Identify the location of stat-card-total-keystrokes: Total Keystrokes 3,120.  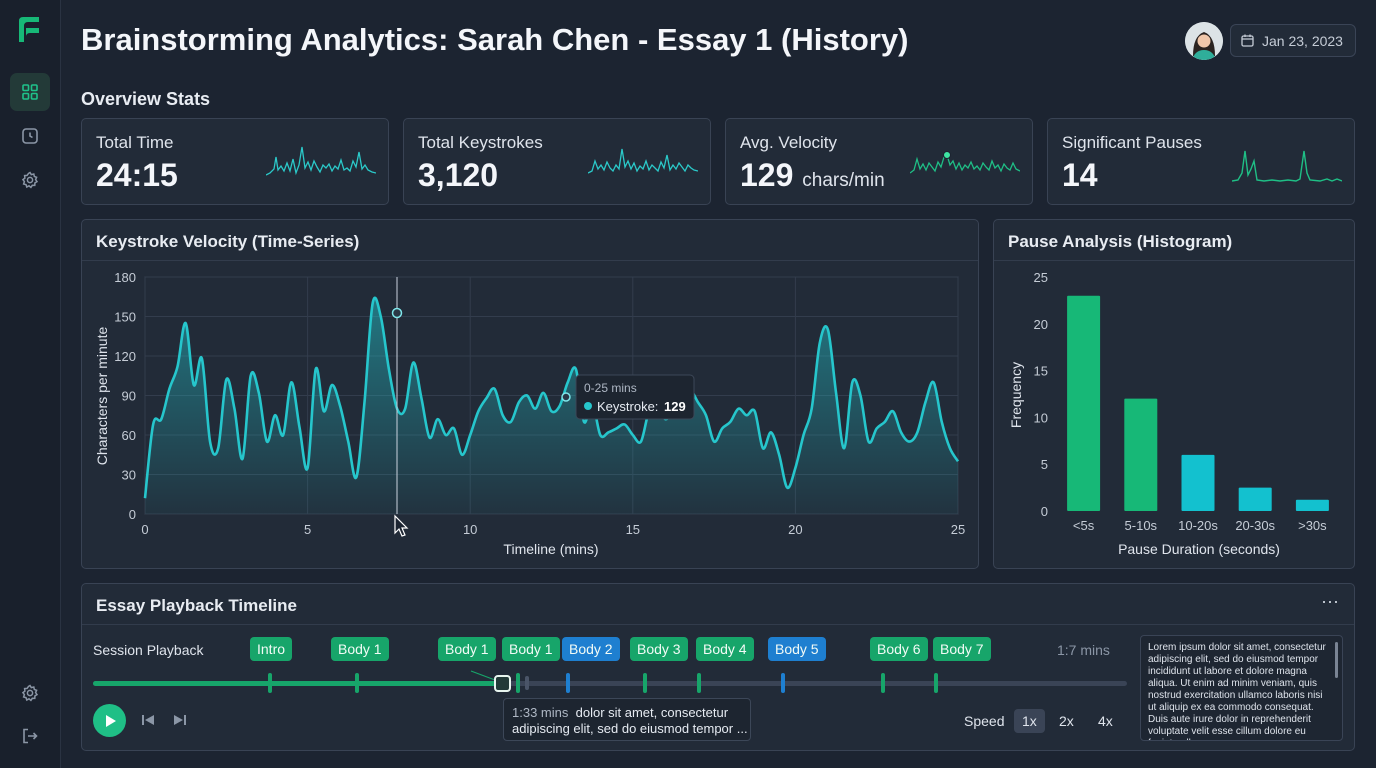
(557, 161).